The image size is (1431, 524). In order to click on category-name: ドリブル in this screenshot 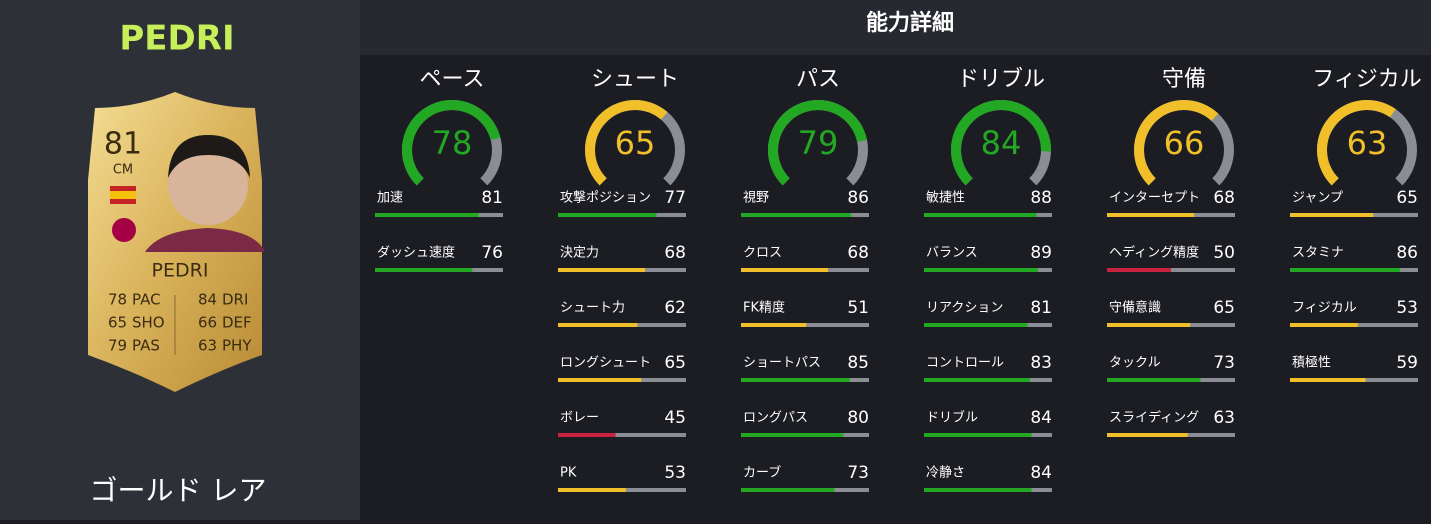, I will do `click(1001, 79)`.